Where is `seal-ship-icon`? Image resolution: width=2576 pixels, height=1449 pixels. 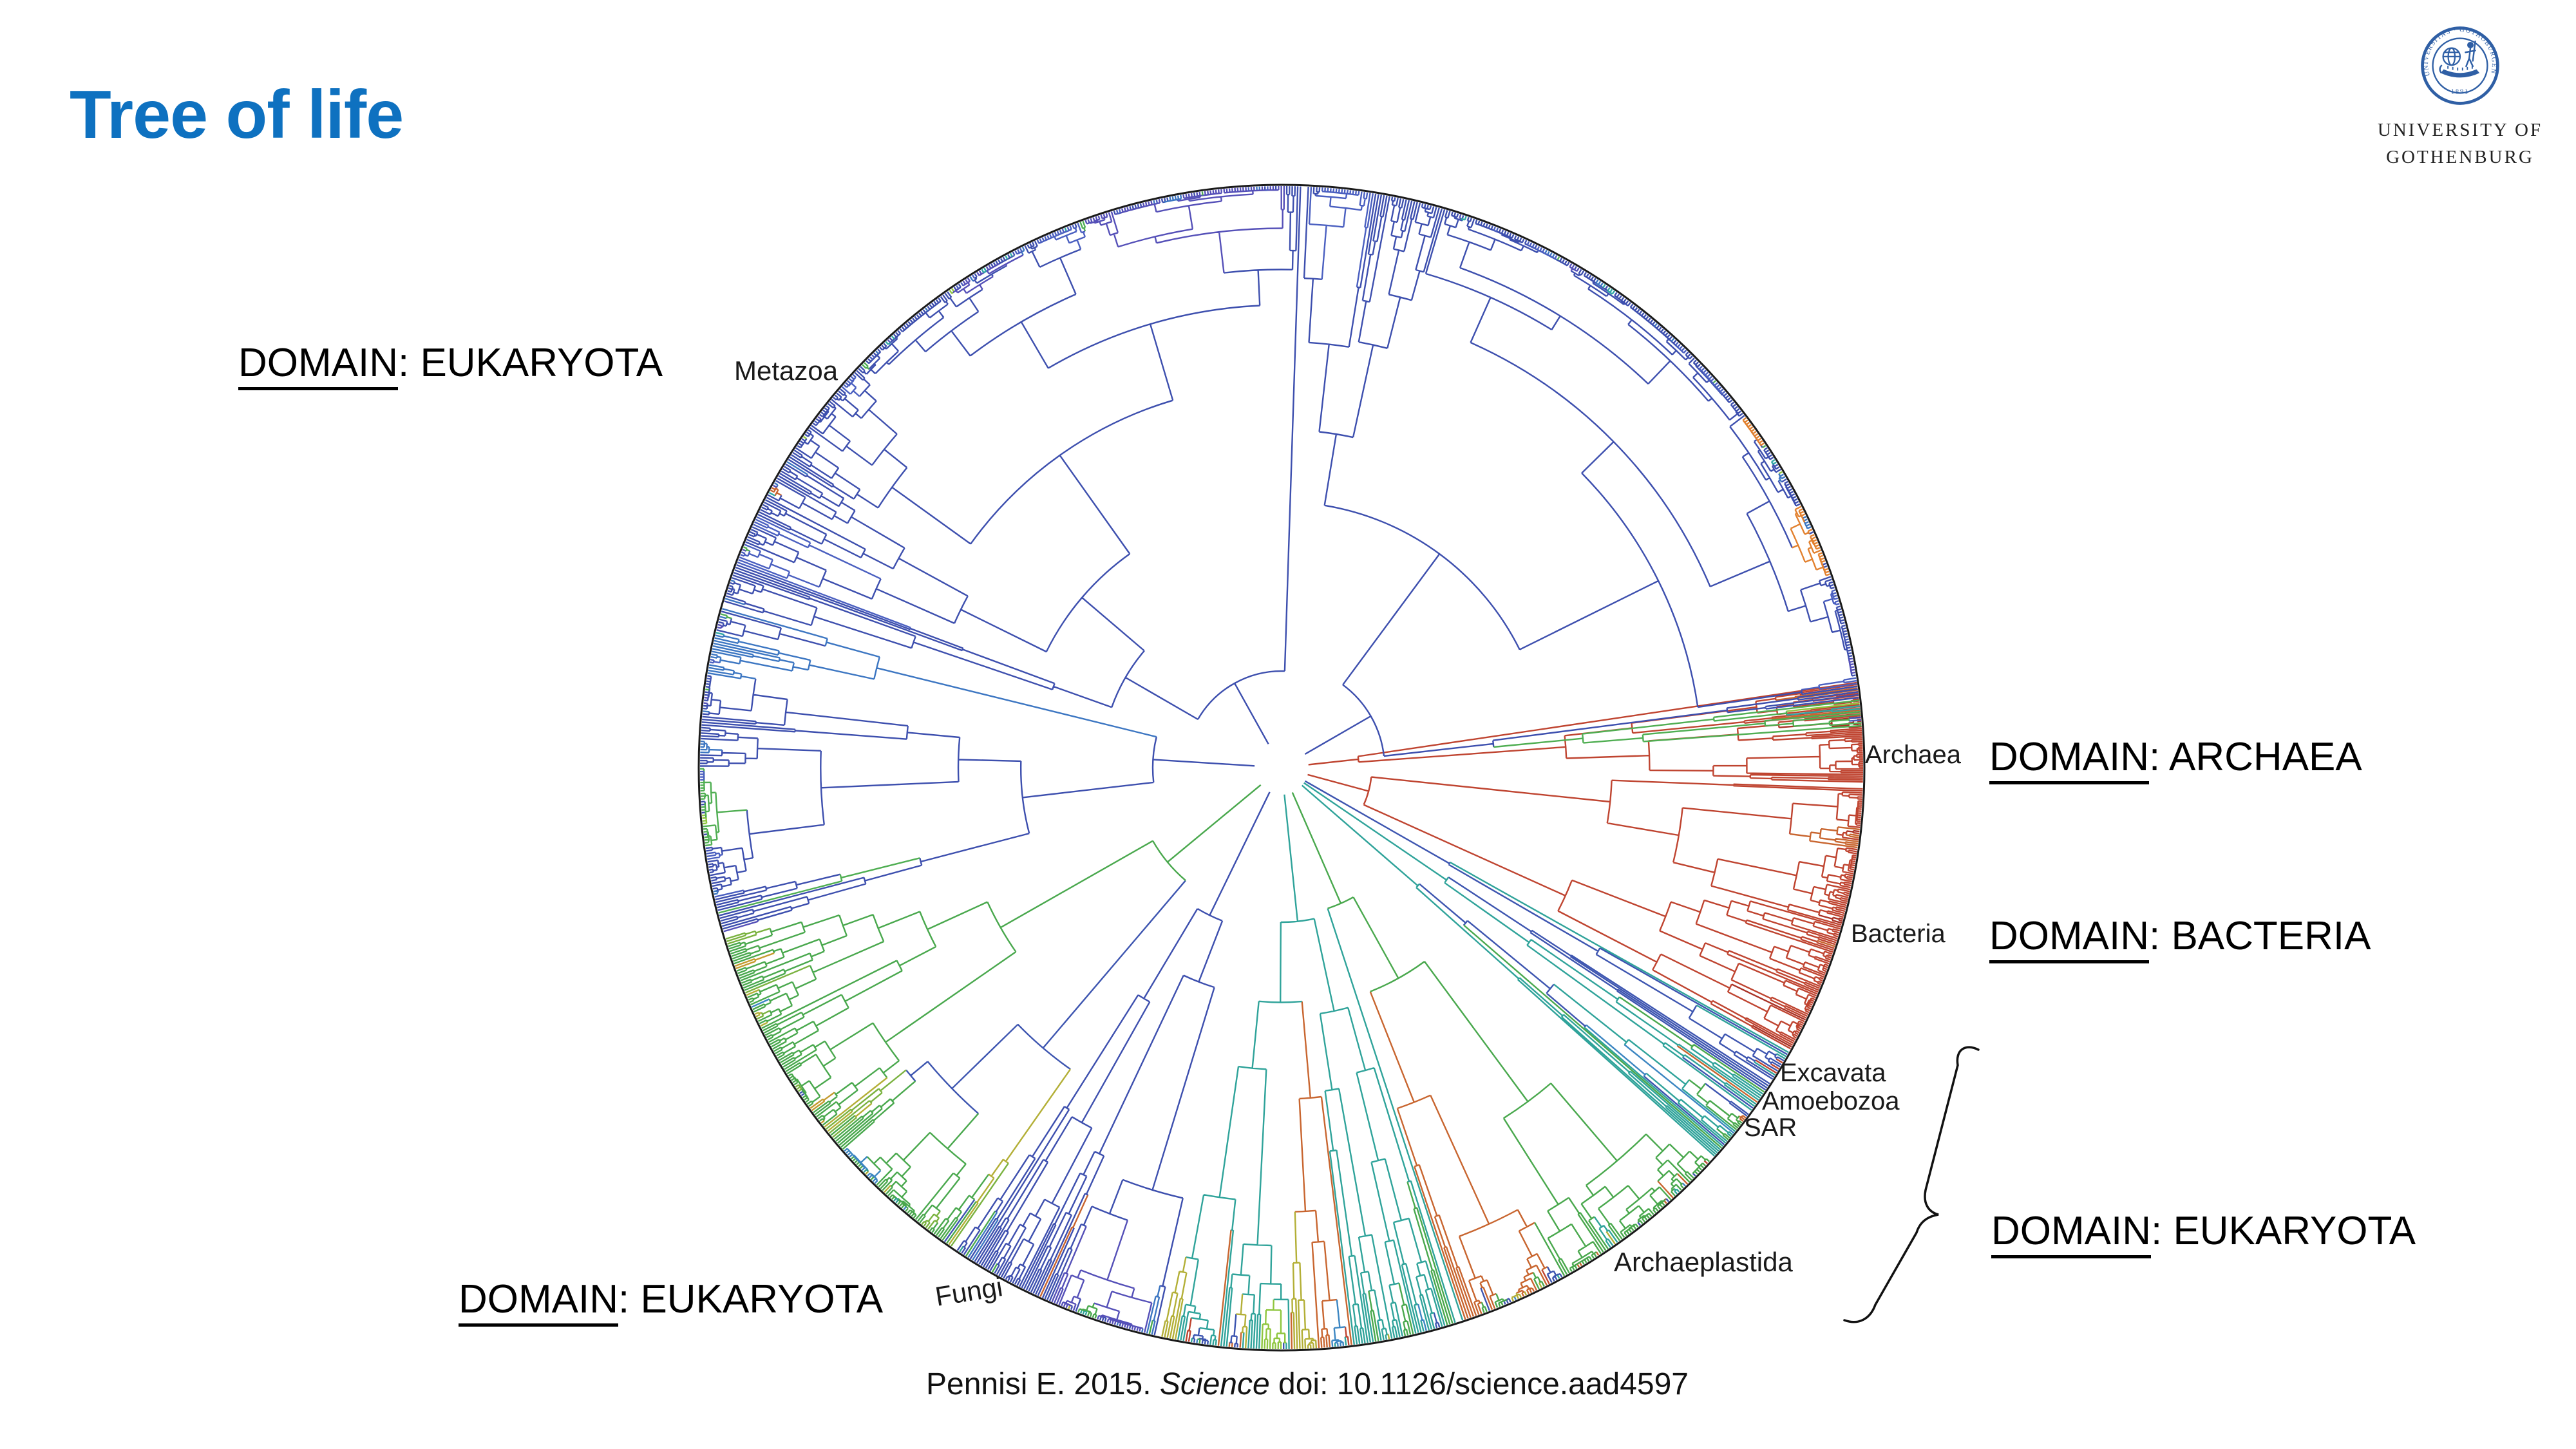
seal-ship-icon is located at coordinates (2460, 71).